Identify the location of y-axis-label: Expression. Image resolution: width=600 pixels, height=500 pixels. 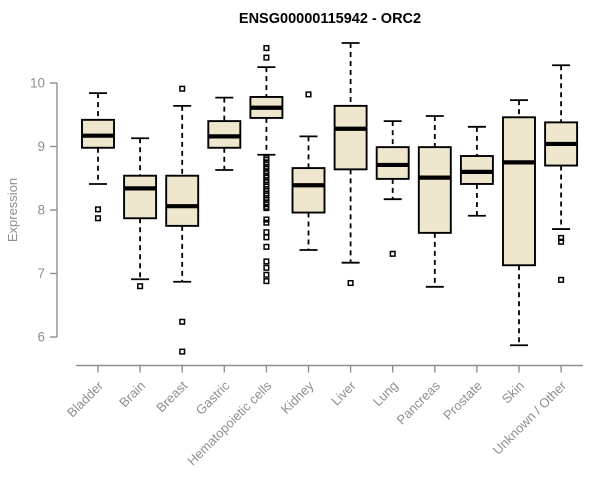
(12, 210).